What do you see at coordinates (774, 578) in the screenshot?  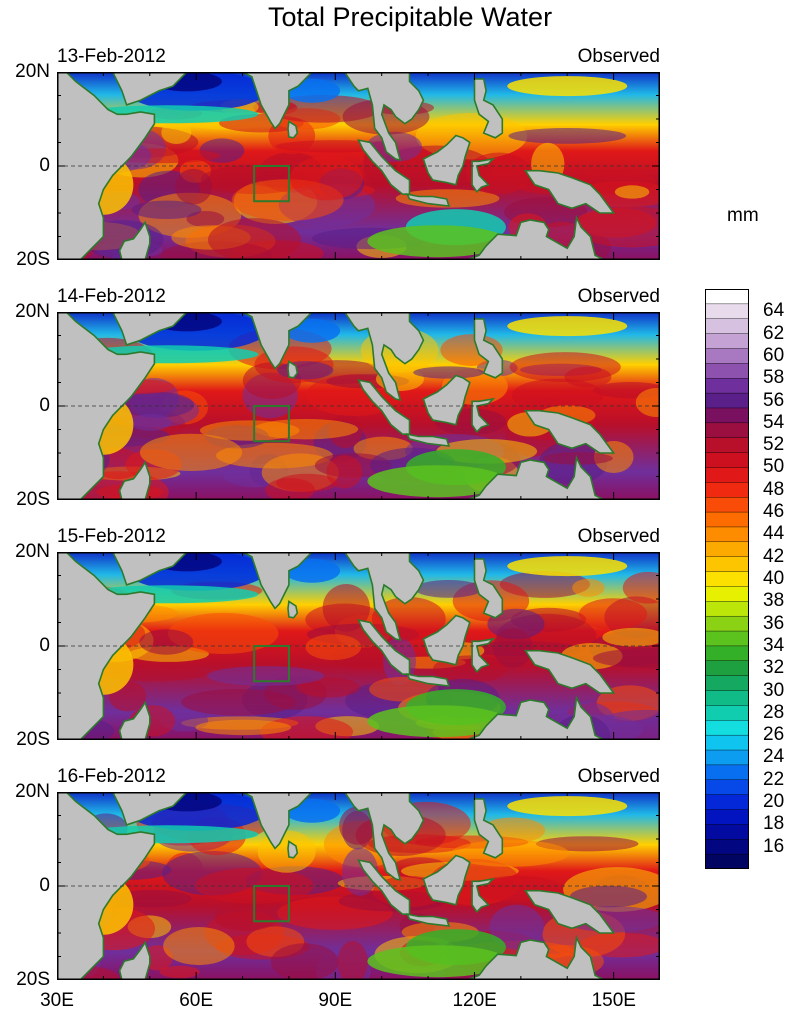 I see `colorbar-label: 40` at bounding box center [774, 578].